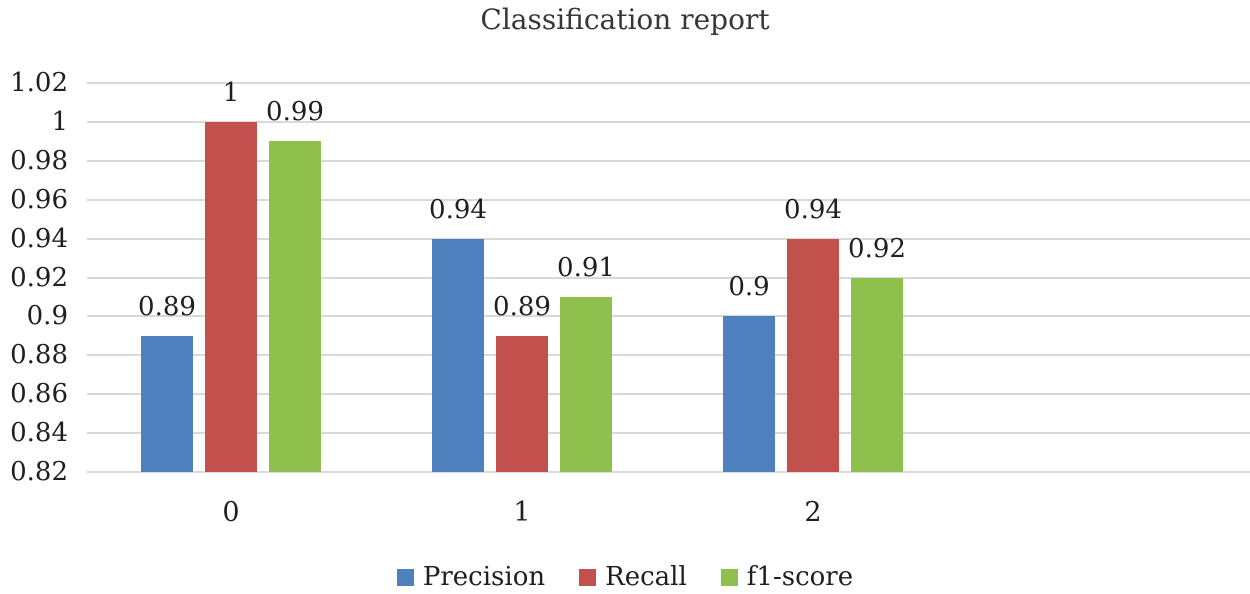 Image resolution: width=1250 pixels, height=594 pixels. I want to click on y-axis: 1.02 1 0.98 0.96 0.94 0.92 0.9 0.88 0.86 0.84 0.82, so click(34, 277).